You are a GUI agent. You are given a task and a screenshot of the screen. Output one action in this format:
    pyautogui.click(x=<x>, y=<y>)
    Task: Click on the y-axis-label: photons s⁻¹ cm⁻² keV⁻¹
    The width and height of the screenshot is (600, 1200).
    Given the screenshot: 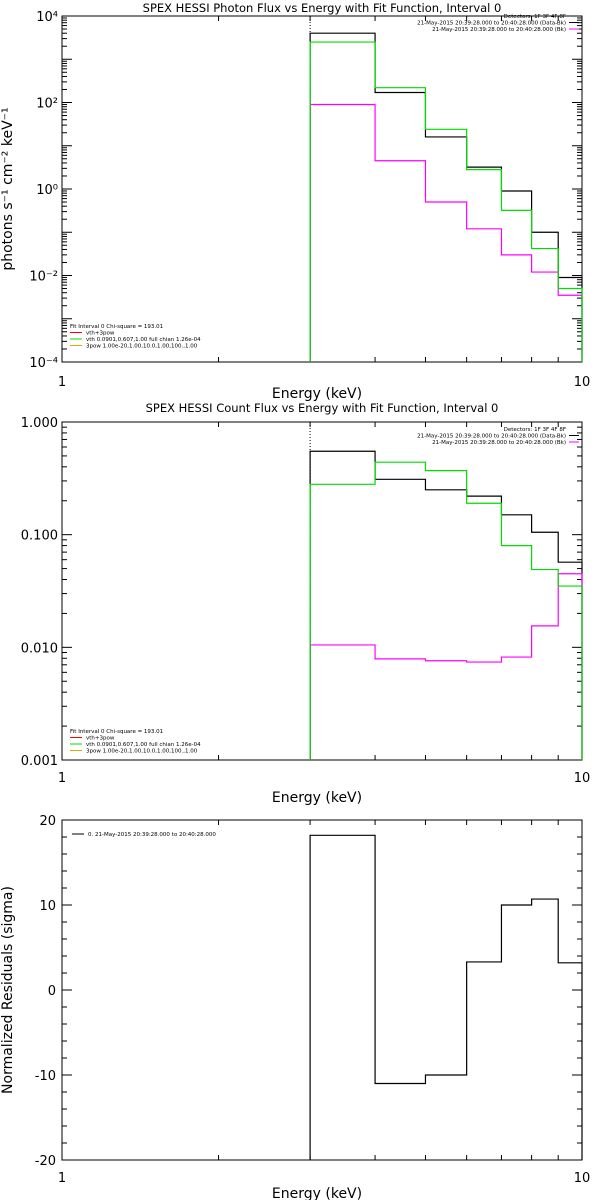 What is the action you would take?
    pyautogui.click(x=8, y=188)
    